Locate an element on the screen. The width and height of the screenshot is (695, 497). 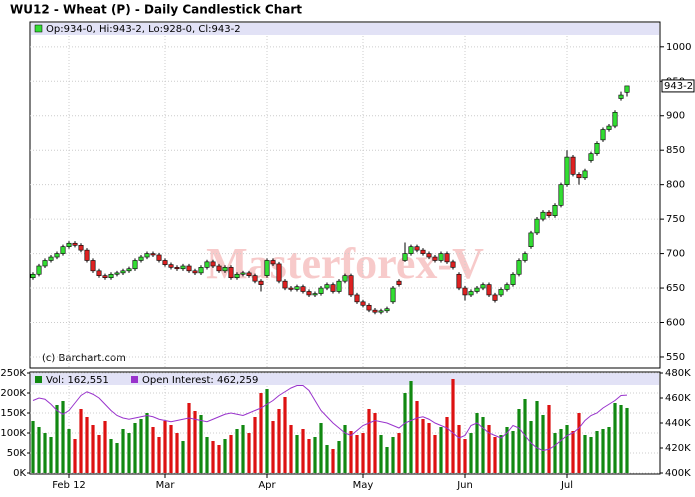
y-tick-label: 850 is located at coordinates (675, 150).